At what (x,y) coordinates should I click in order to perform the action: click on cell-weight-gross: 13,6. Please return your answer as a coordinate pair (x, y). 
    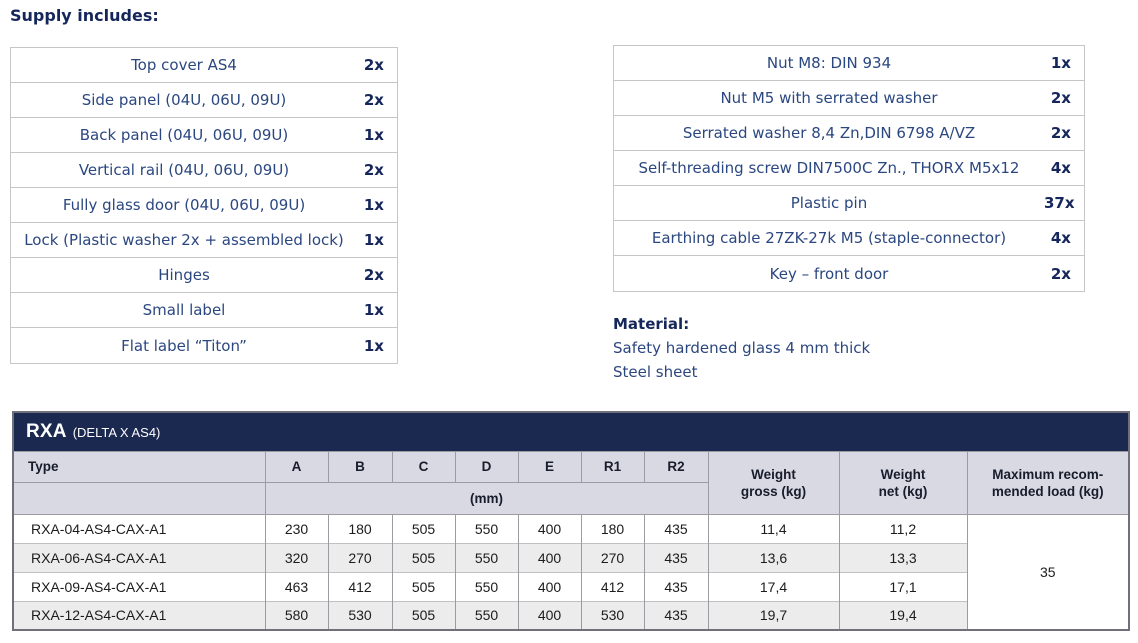
    Looking at the image, I should click on (773, 557).